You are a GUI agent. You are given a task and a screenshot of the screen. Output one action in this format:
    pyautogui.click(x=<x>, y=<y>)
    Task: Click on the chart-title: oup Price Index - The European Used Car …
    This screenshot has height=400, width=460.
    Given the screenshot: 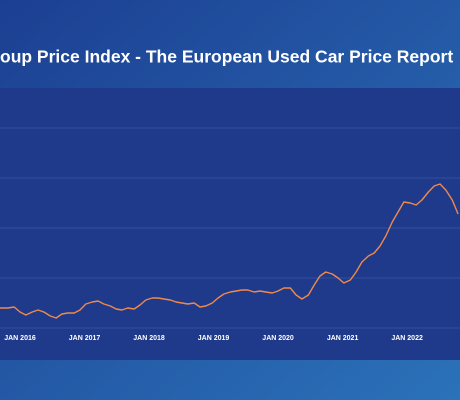 What is the action you would take?
    pyautogui.click(x=226, y=57)
    